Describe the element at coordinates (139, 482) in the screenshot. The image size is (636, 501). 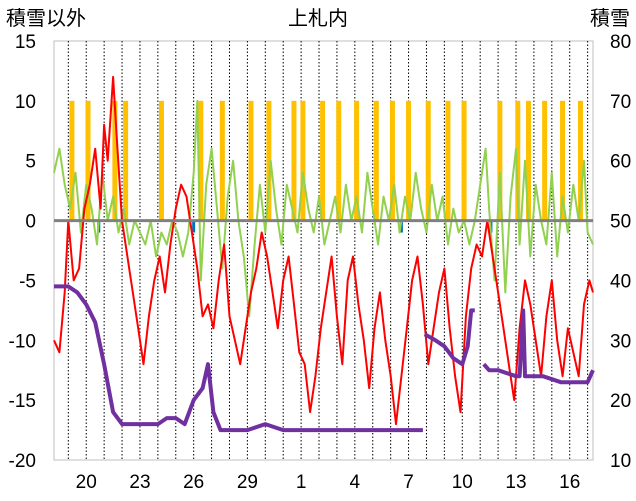
I see `x-tick-label: 23` at that location.